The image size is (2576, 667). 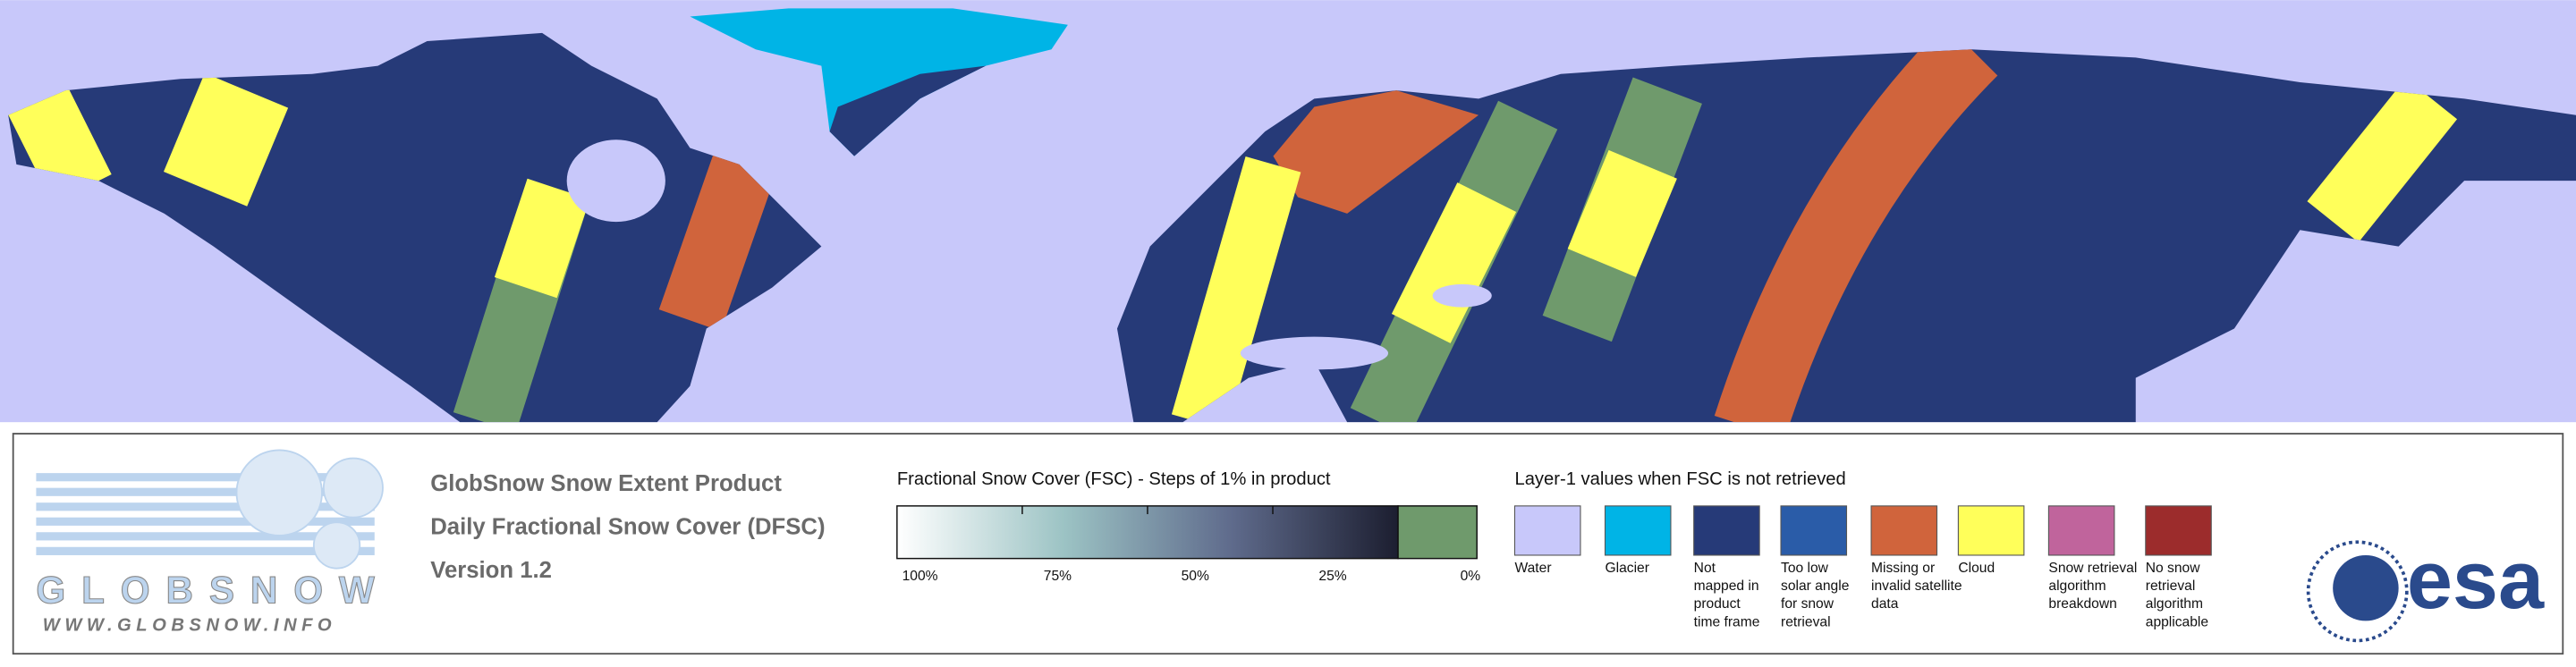 I want to click on colorbar-tick-label: 100%, so click(x=920, y=576).